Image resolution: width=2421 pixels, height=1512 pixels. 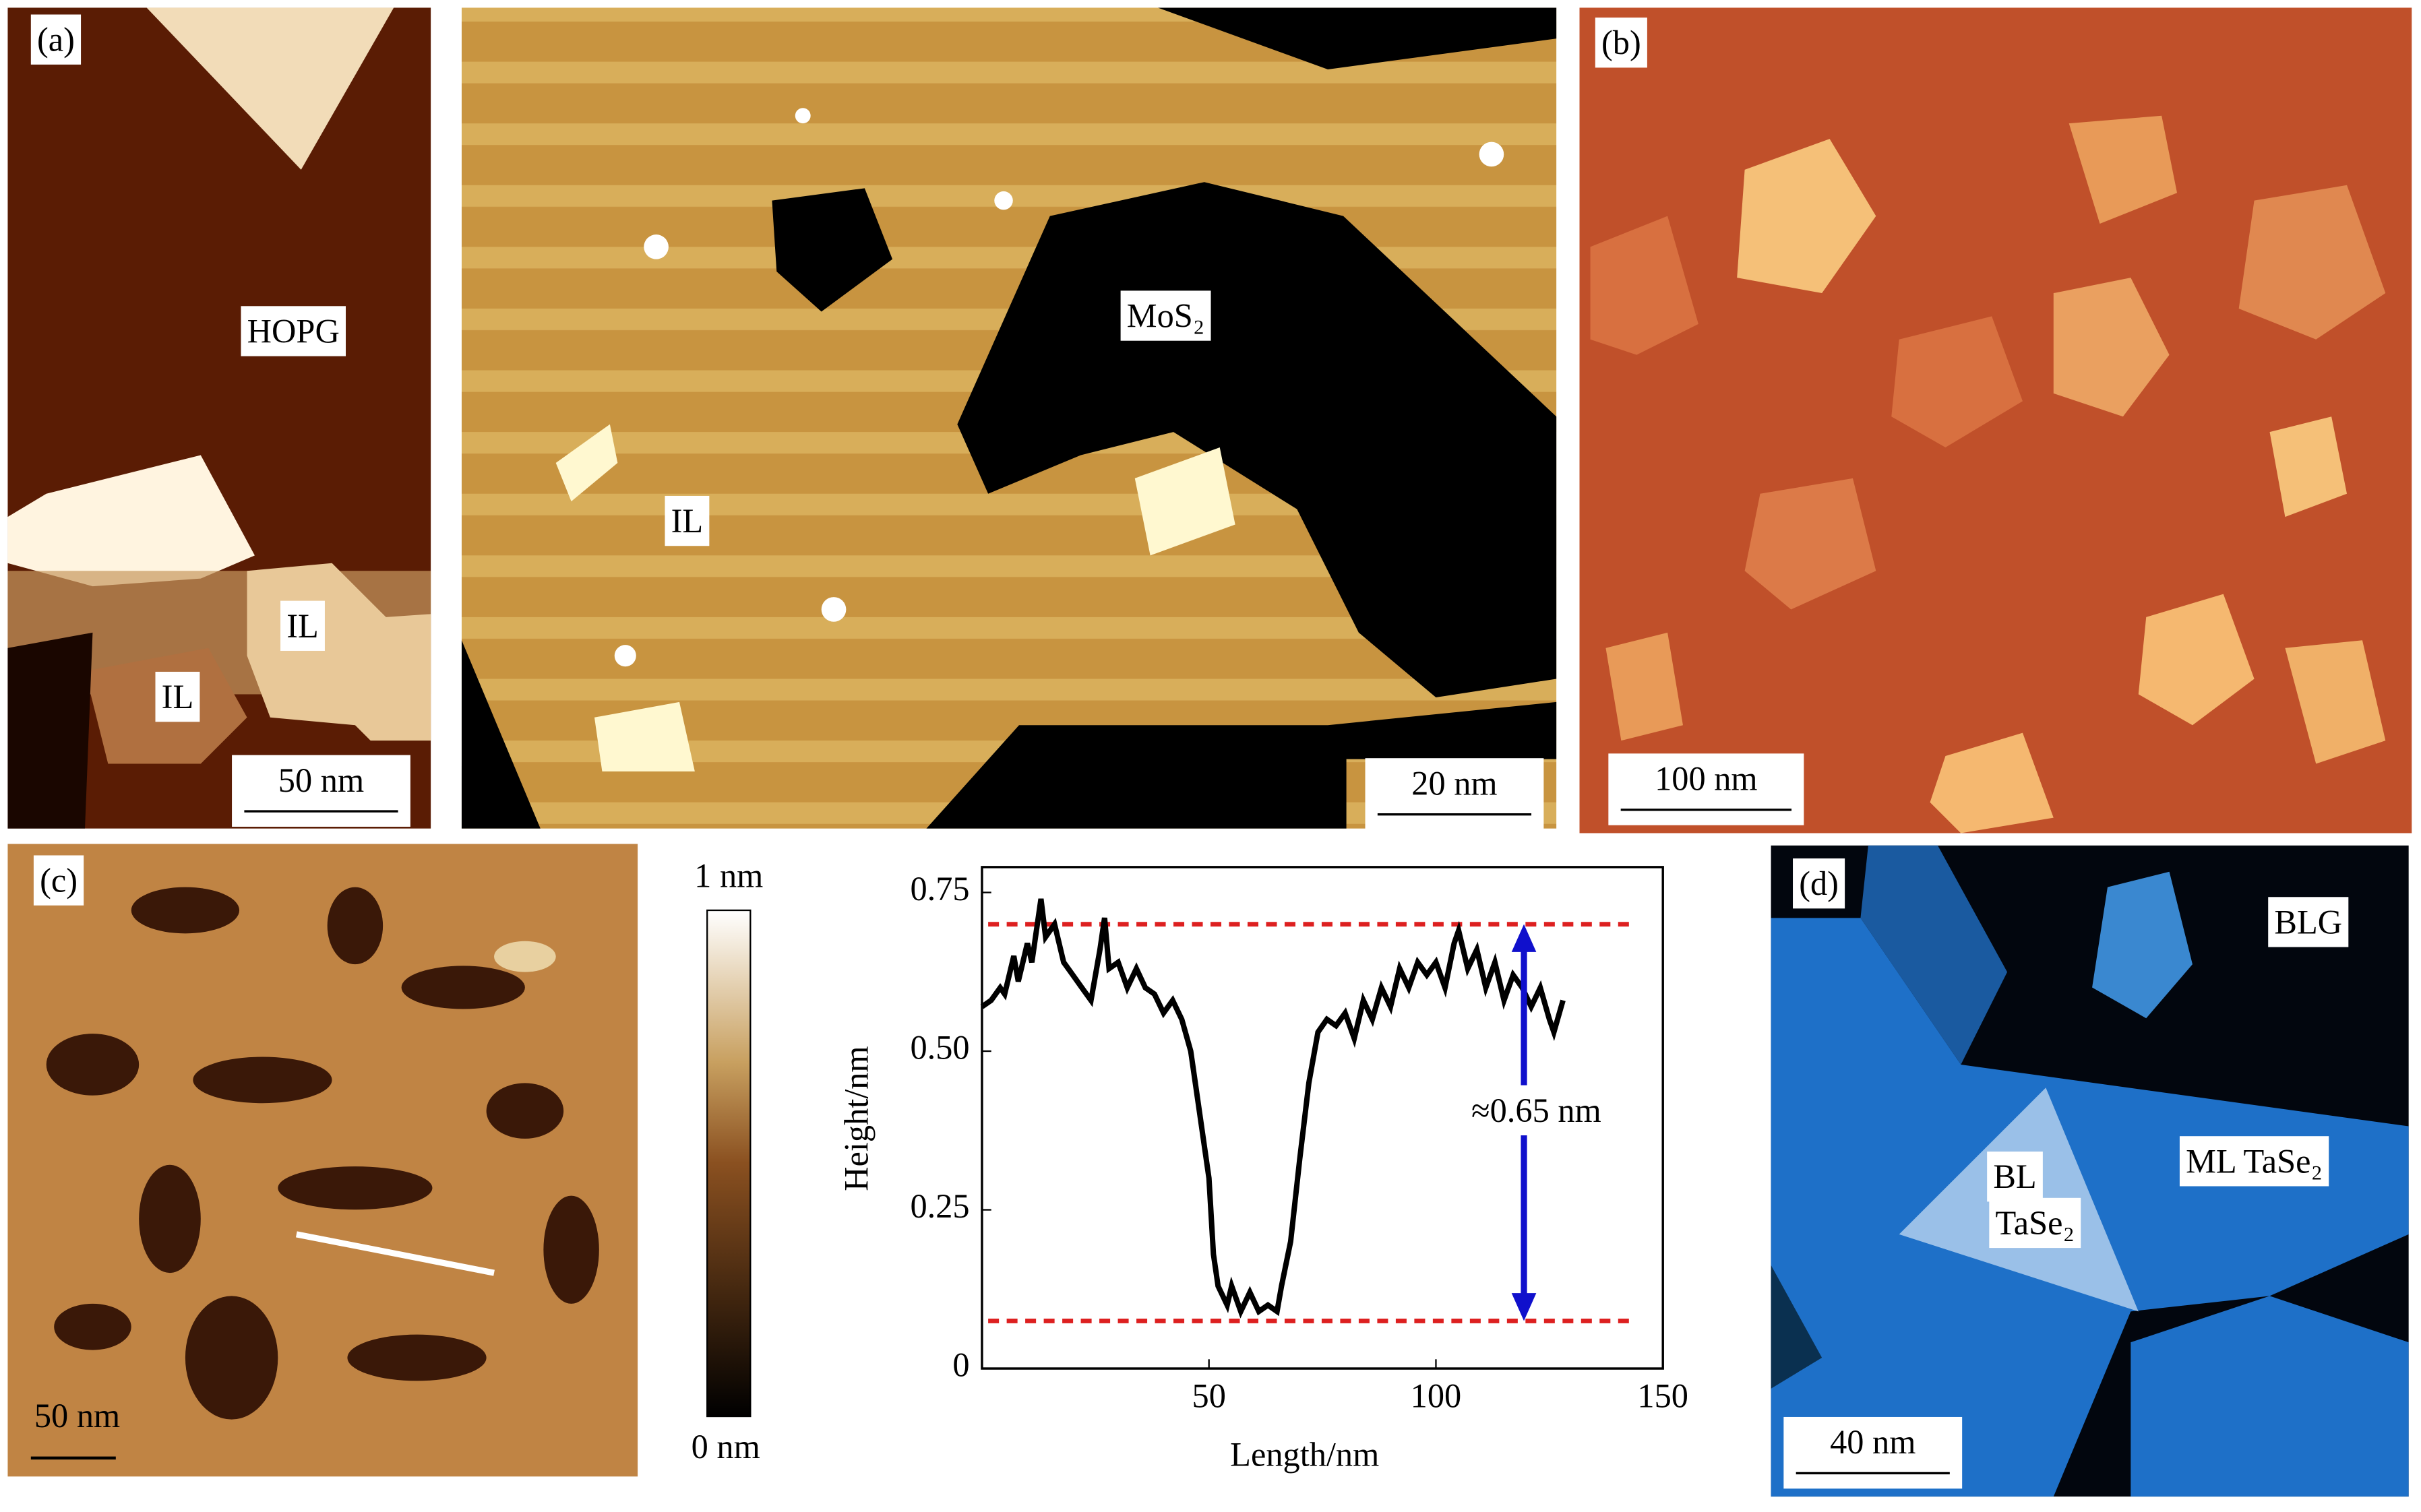 I want to click on region-label: MoS₂, so click(x=1166, y=316).